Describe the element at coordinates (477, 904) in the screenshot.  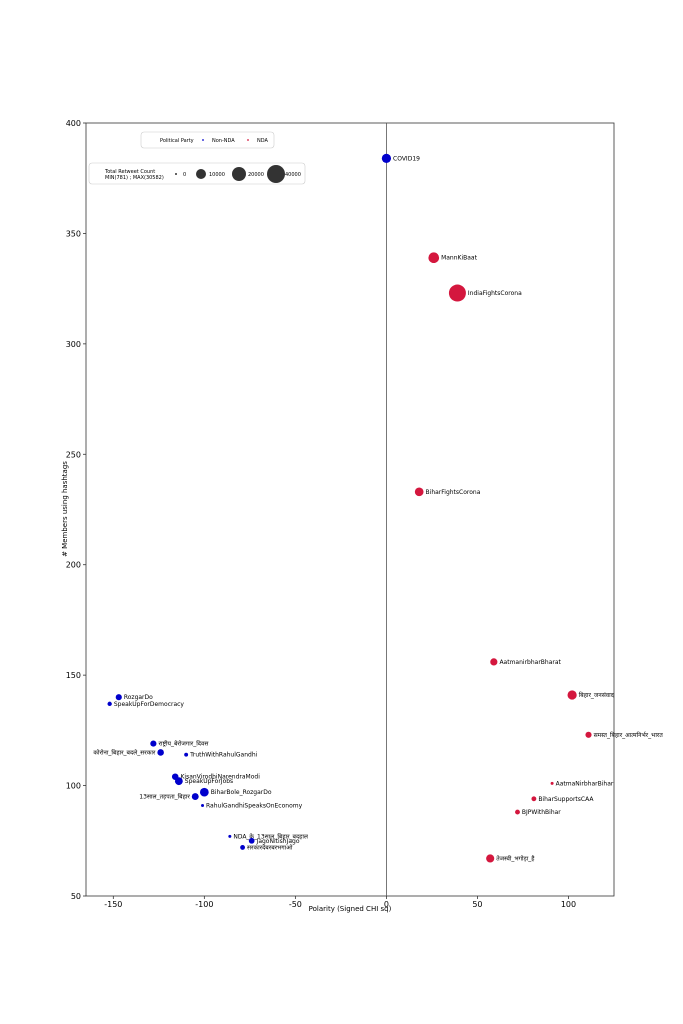
I see `x-tick-label: 50` at that location.